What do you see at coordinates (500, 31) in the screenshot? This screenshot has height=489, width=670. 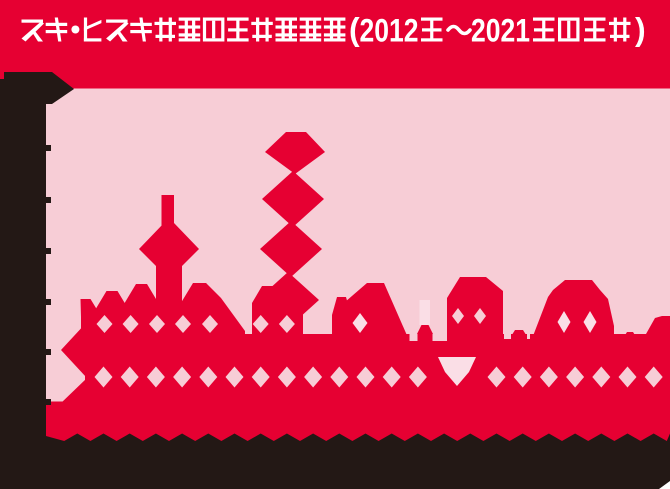 I see `svg-text: 2021` at bounding box center [500, 31].